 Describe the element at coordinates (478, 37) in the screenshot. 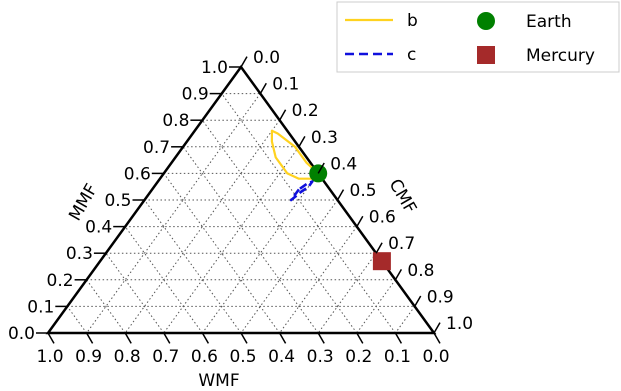

I see `legend: b c Earth Mercury` at that location.